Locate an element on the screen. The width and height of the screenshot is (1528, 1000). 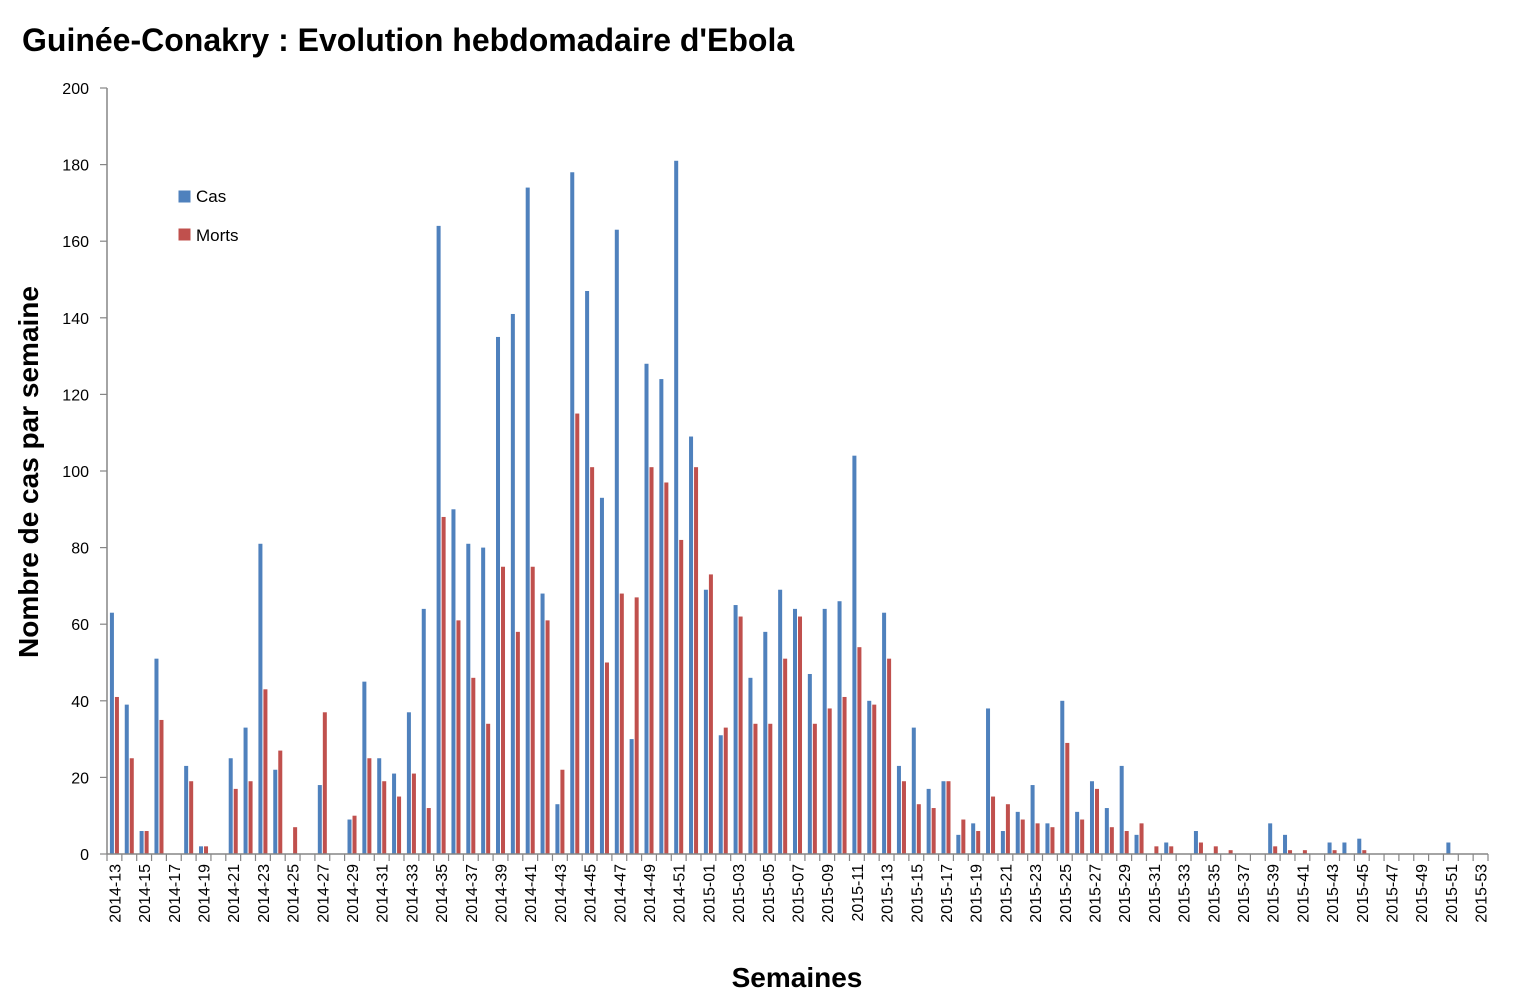
x-tick-label: 2014-45 is located at coordinates (591, 893).